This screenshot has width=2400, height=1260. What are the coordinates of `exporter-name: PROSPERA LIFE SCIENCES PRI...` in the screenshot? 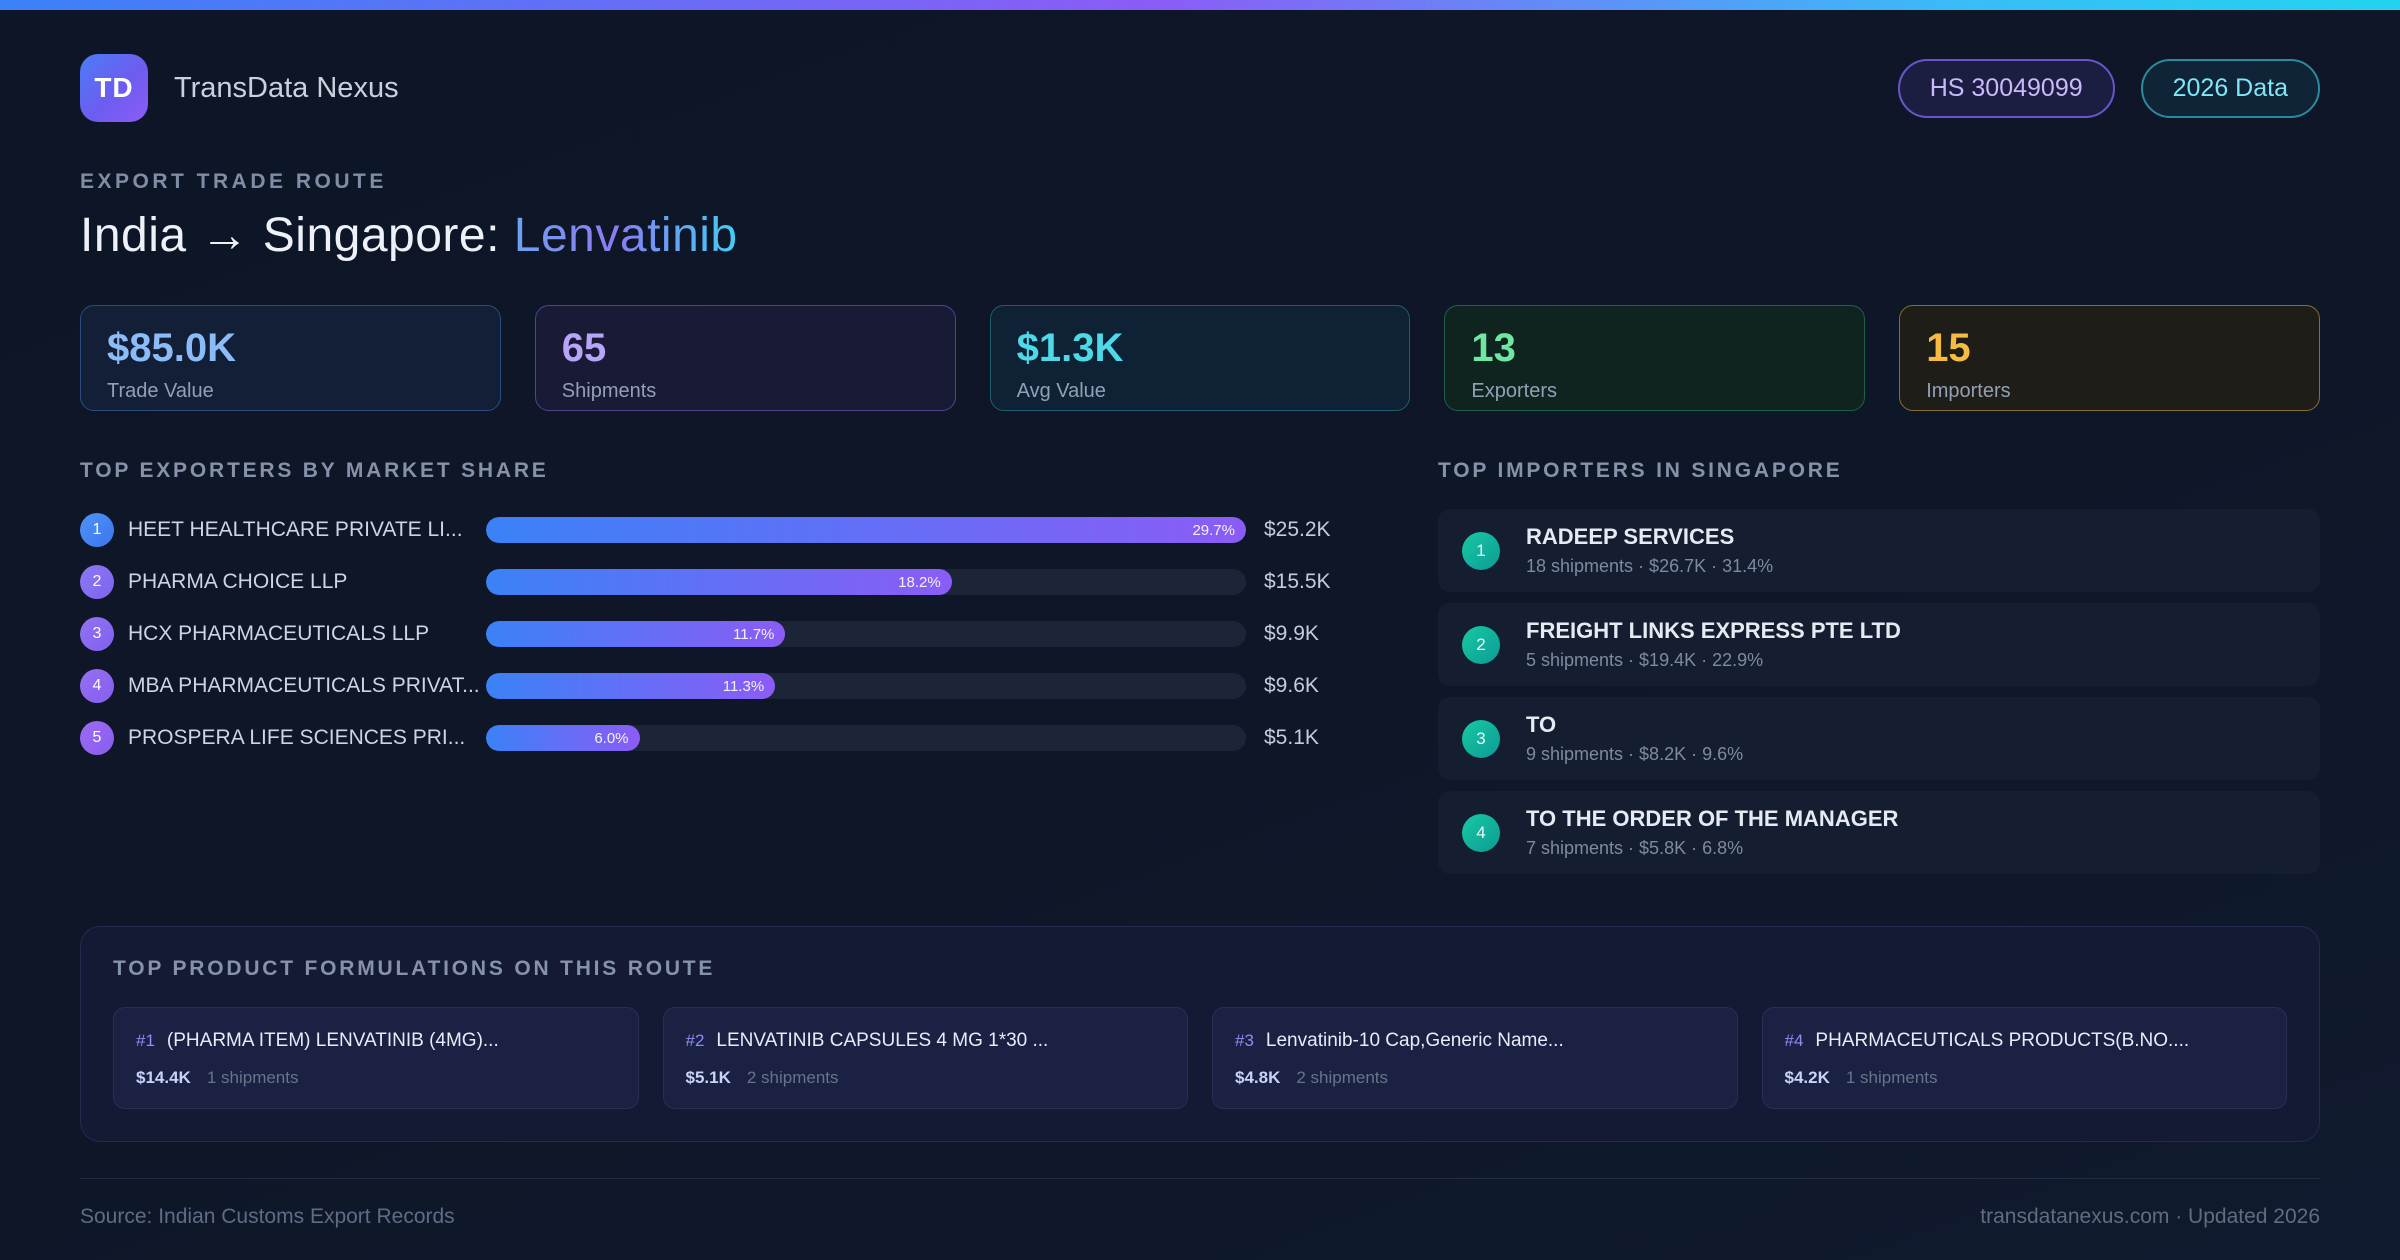 It's located at (297, 737).